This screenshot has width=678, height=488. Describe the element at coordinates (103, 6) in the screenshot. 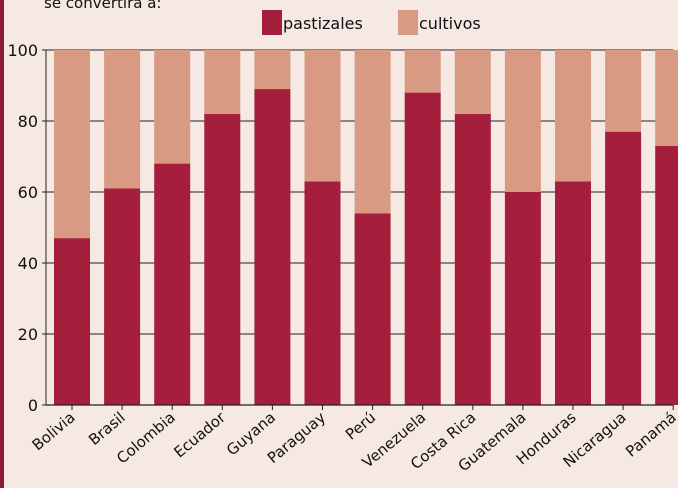

I see `chart-caption: se convertirá a:` at that location.